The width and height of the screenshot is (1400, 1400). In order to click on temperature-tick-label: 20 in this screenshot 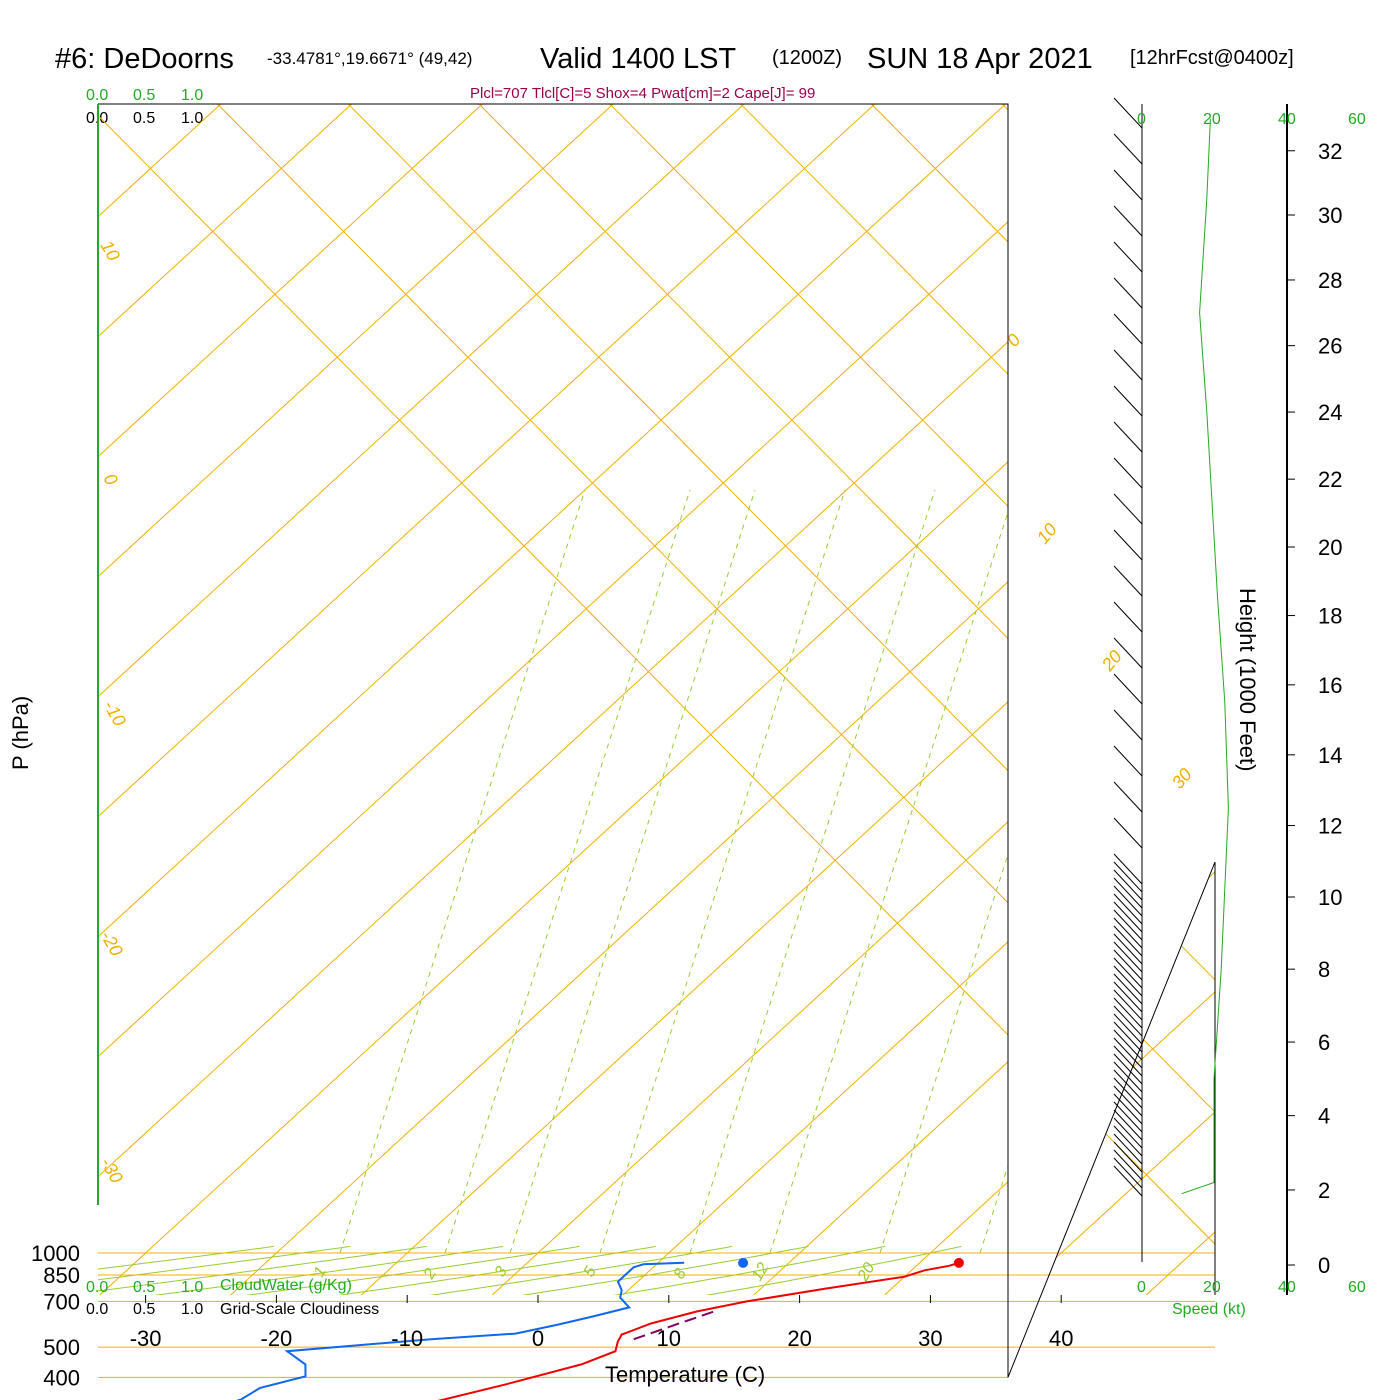, I will do `click(799, 1338)`.